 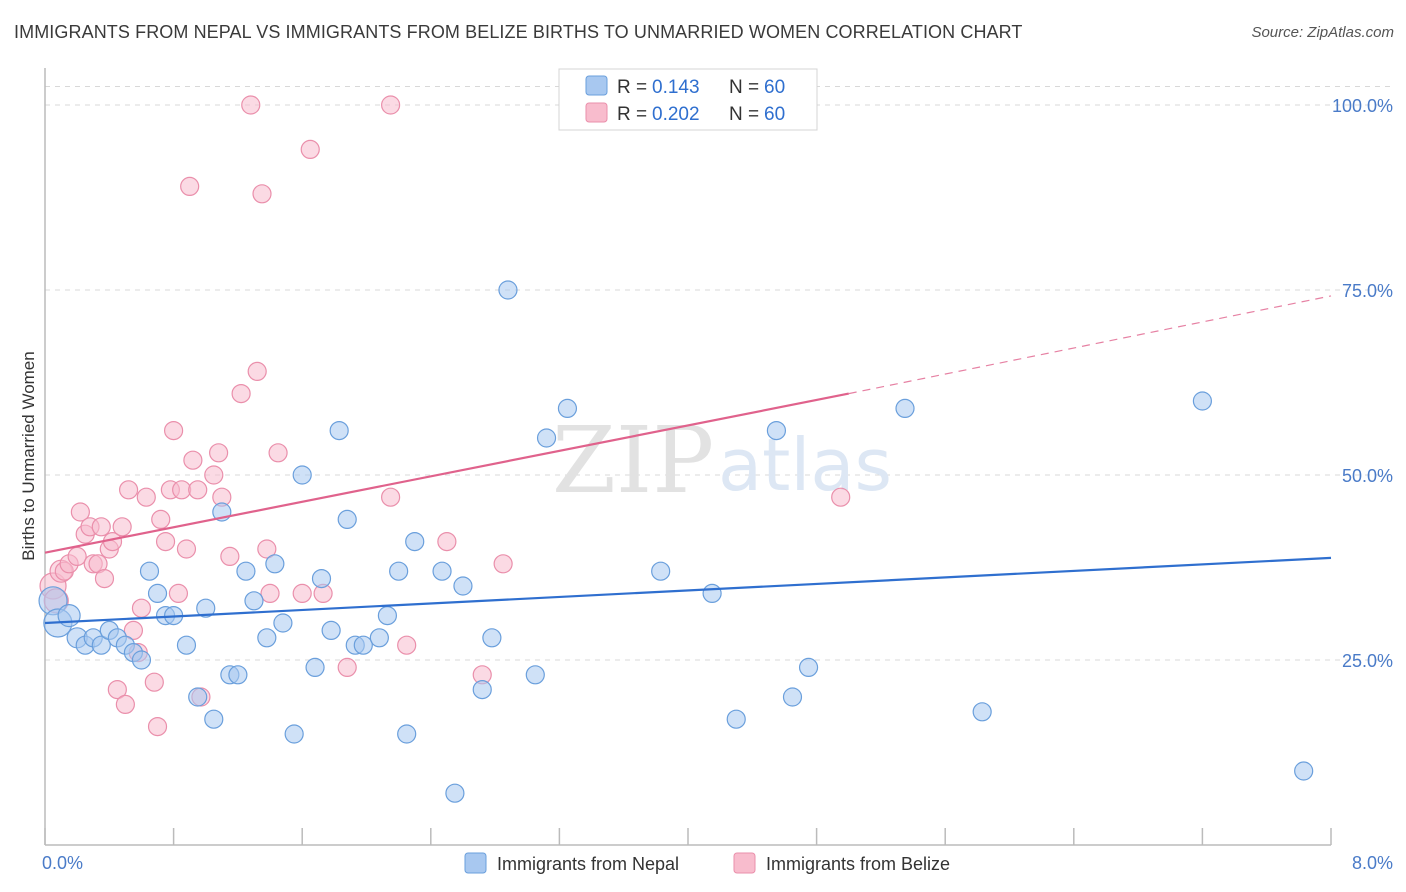 What do you see at coordinates (805, 465) in the screenshot?
I see `watermark-atlas: atlas` at bounding box center [805, 465].